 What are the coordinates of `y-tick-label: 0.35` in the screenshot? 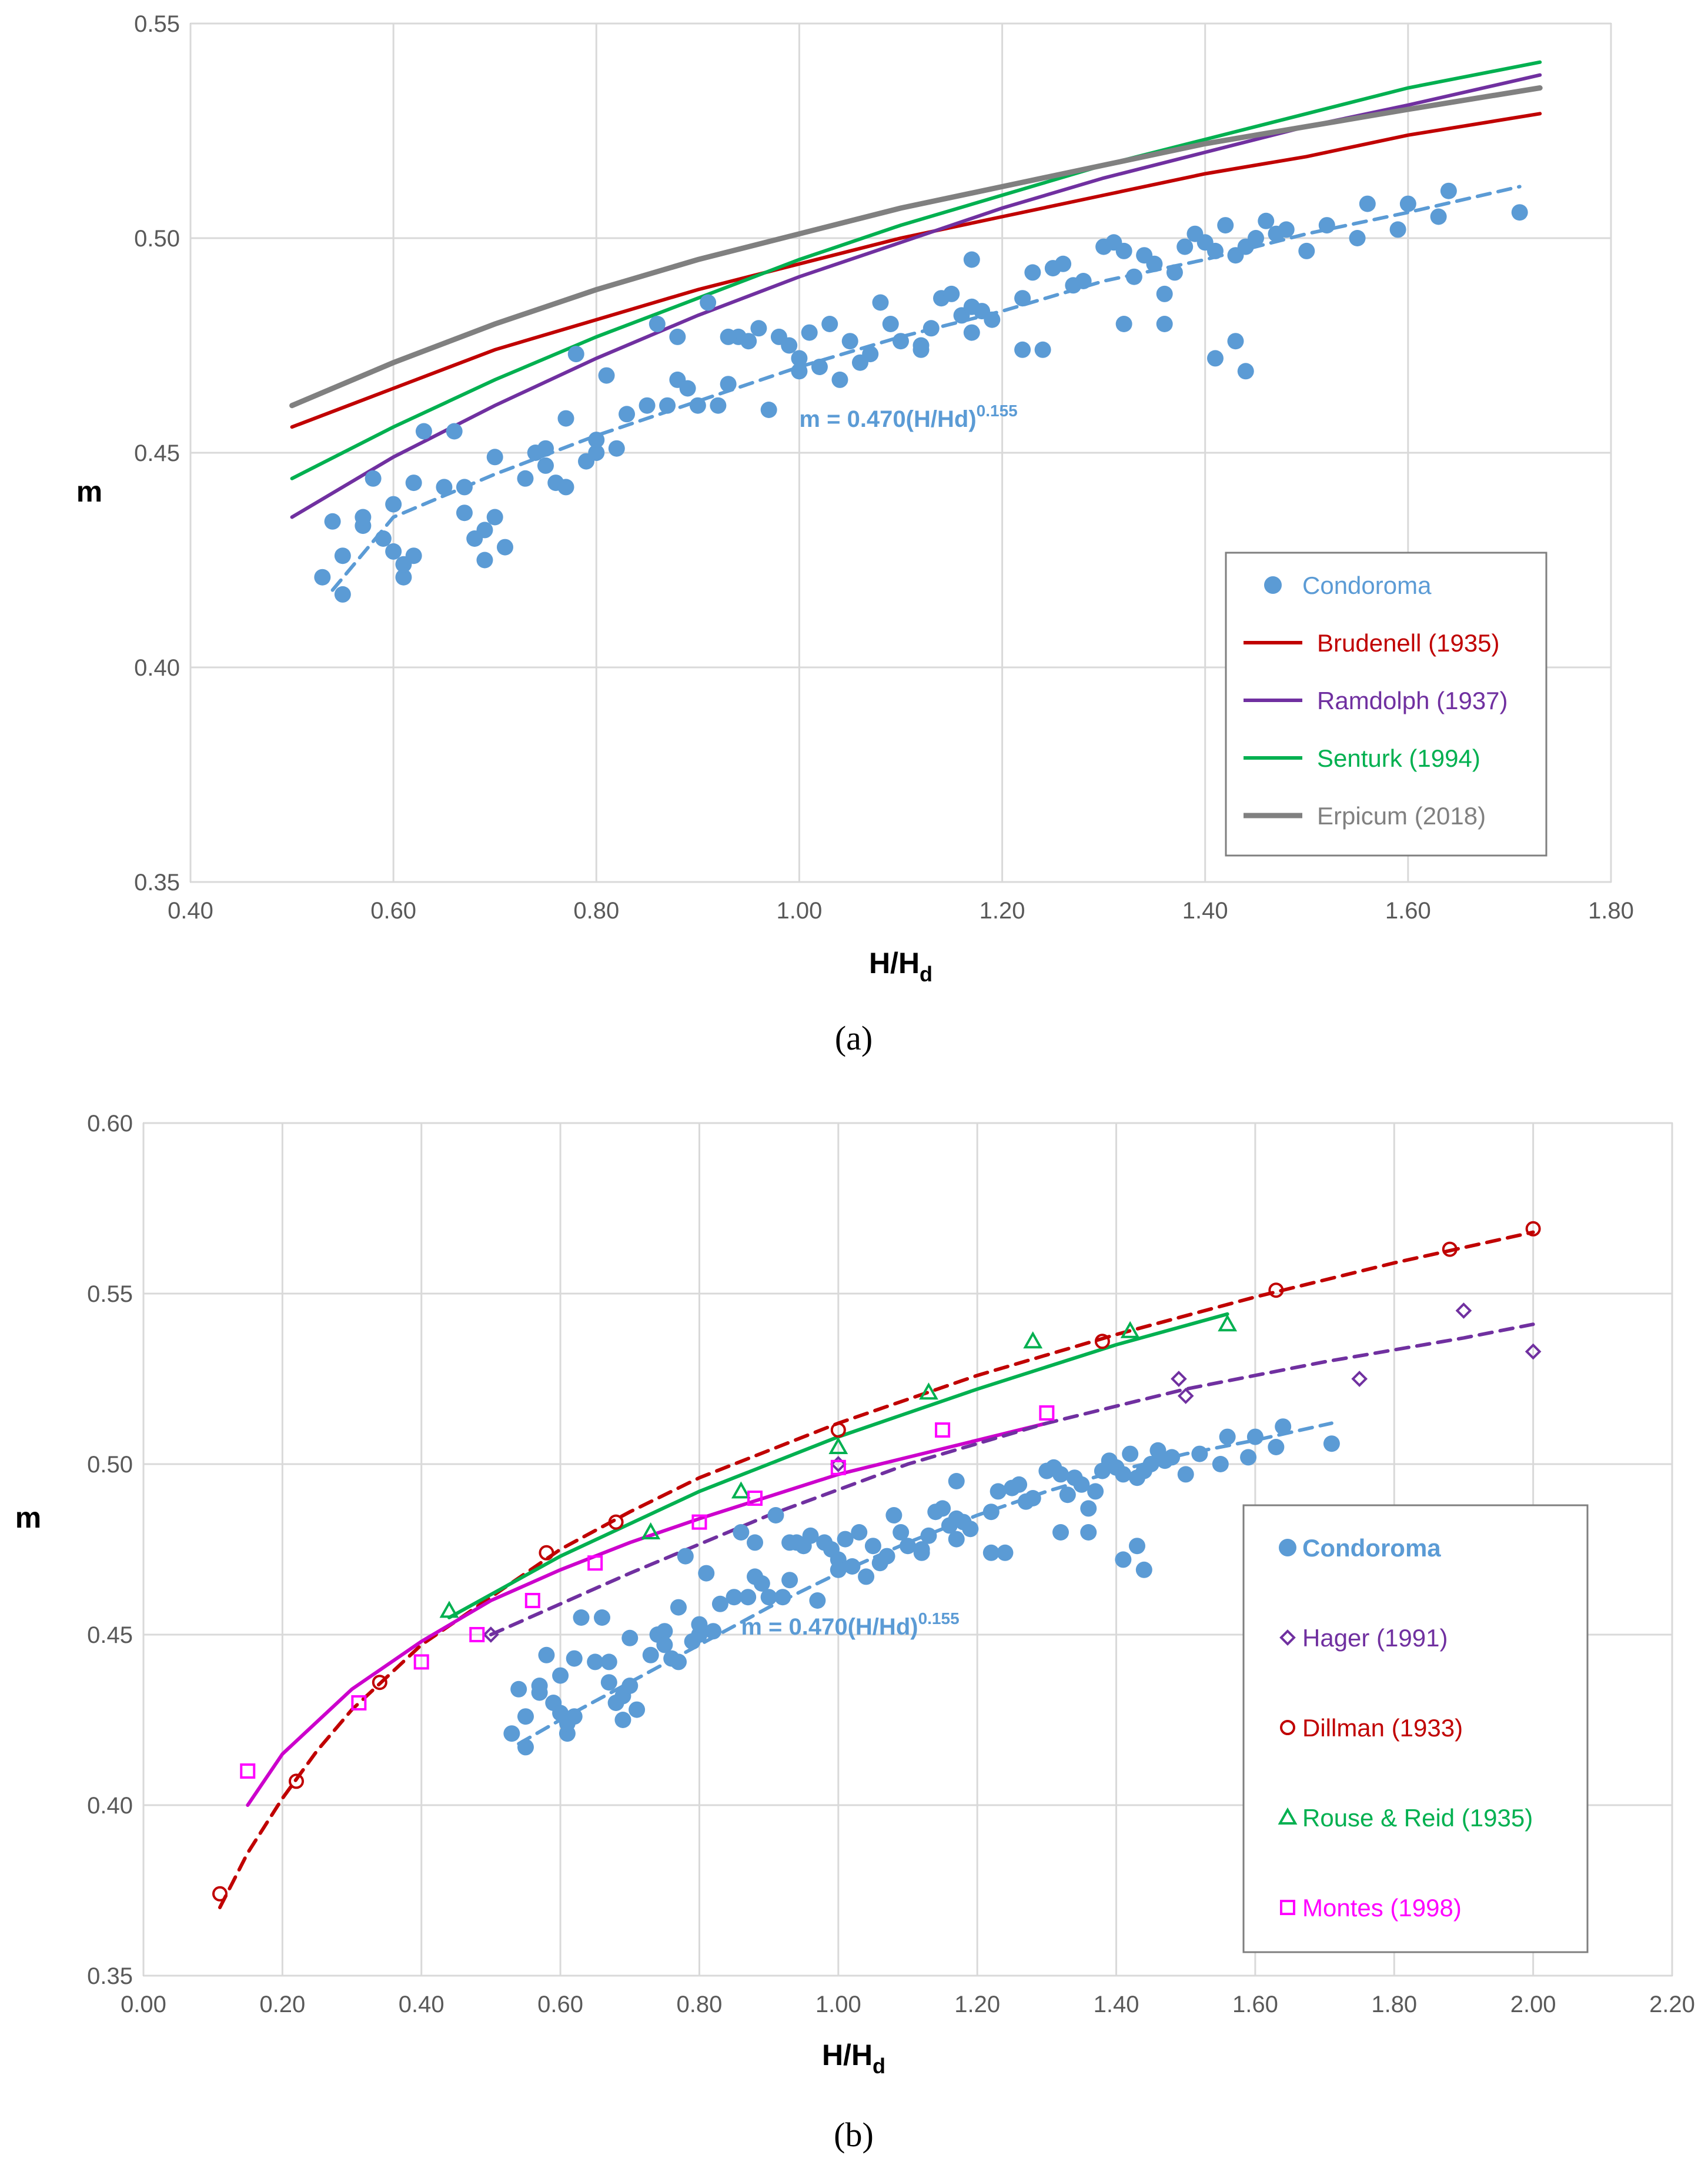 It's located at (110, 1976).